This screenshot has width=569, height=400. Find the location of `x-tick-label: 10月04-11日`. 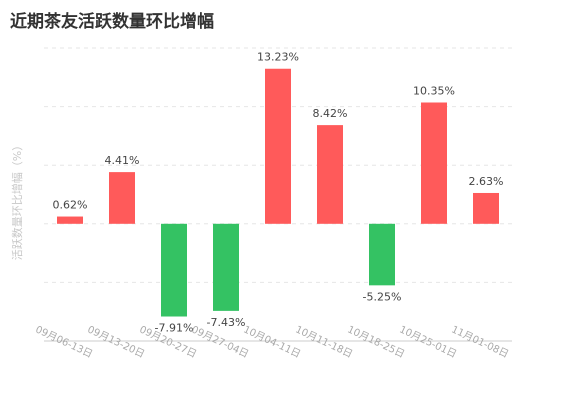

x-tick-label: 10月04-11日 is located at coordinates (271, 341).